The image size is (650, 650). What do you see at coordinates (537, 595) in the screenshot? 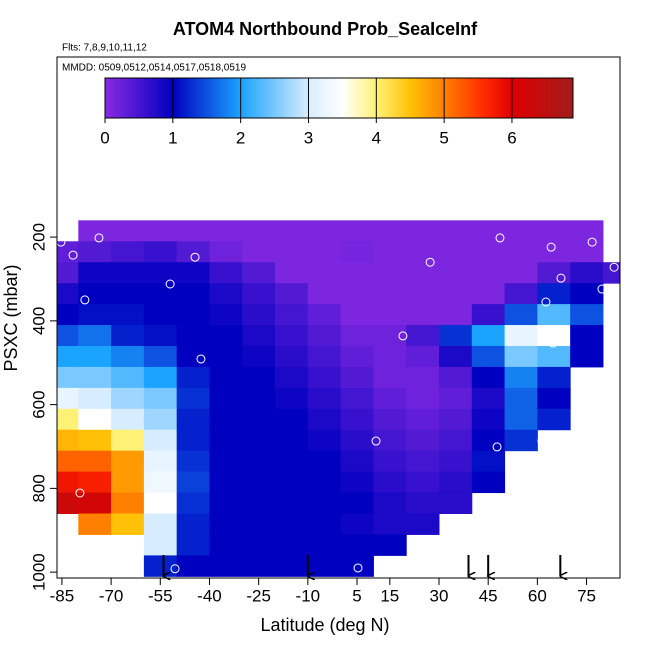
I see `x-tick-label: 60` at bounding box center [537, 595].